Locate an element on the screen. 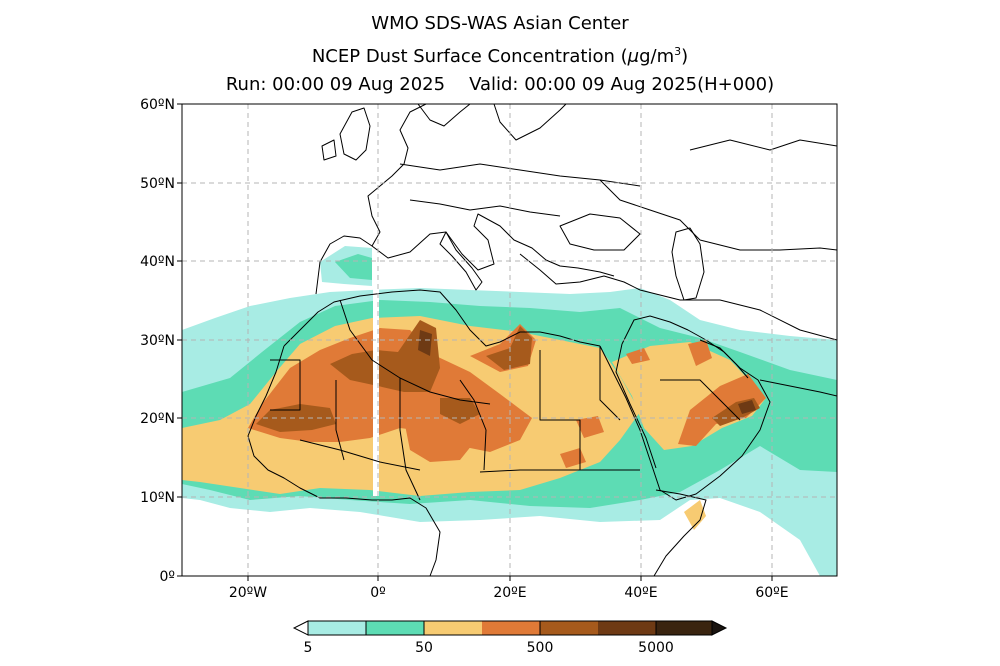  lat-label-30n: 30ºN is located at coordinates (157, 341).